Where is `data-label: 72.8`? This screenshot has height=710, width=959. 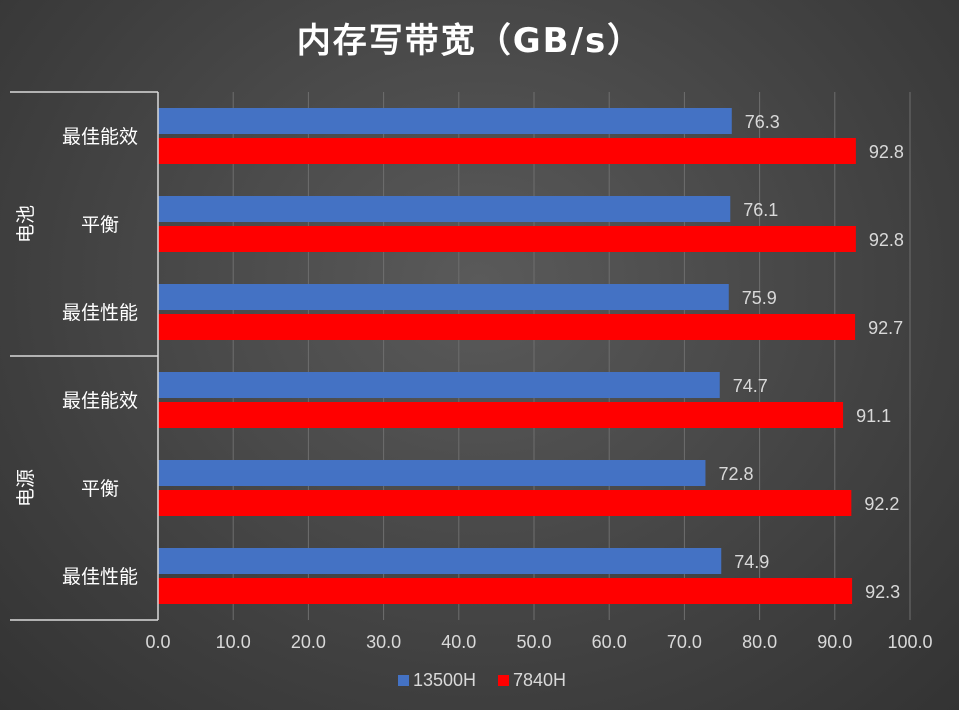 data-label: 72.8 is located at coordinates (735, 474).